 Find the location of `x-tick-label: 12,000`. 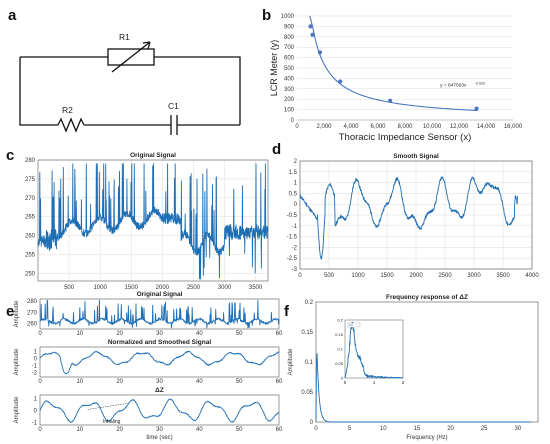

x-tick-label: 12,000 is located at coordinates (459, 127).